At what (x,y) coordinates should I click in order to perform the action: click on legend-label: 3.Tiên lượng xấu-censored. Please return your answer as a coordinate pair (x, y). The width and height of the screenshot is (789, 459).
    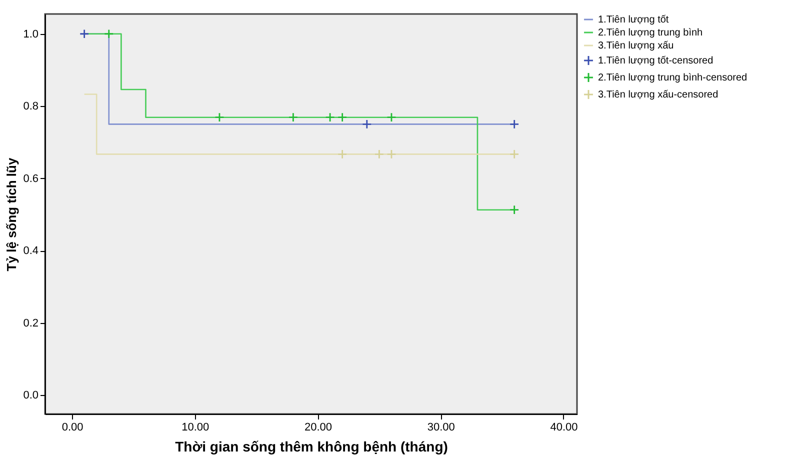
    Looking at the image, I should click on (658, 95).